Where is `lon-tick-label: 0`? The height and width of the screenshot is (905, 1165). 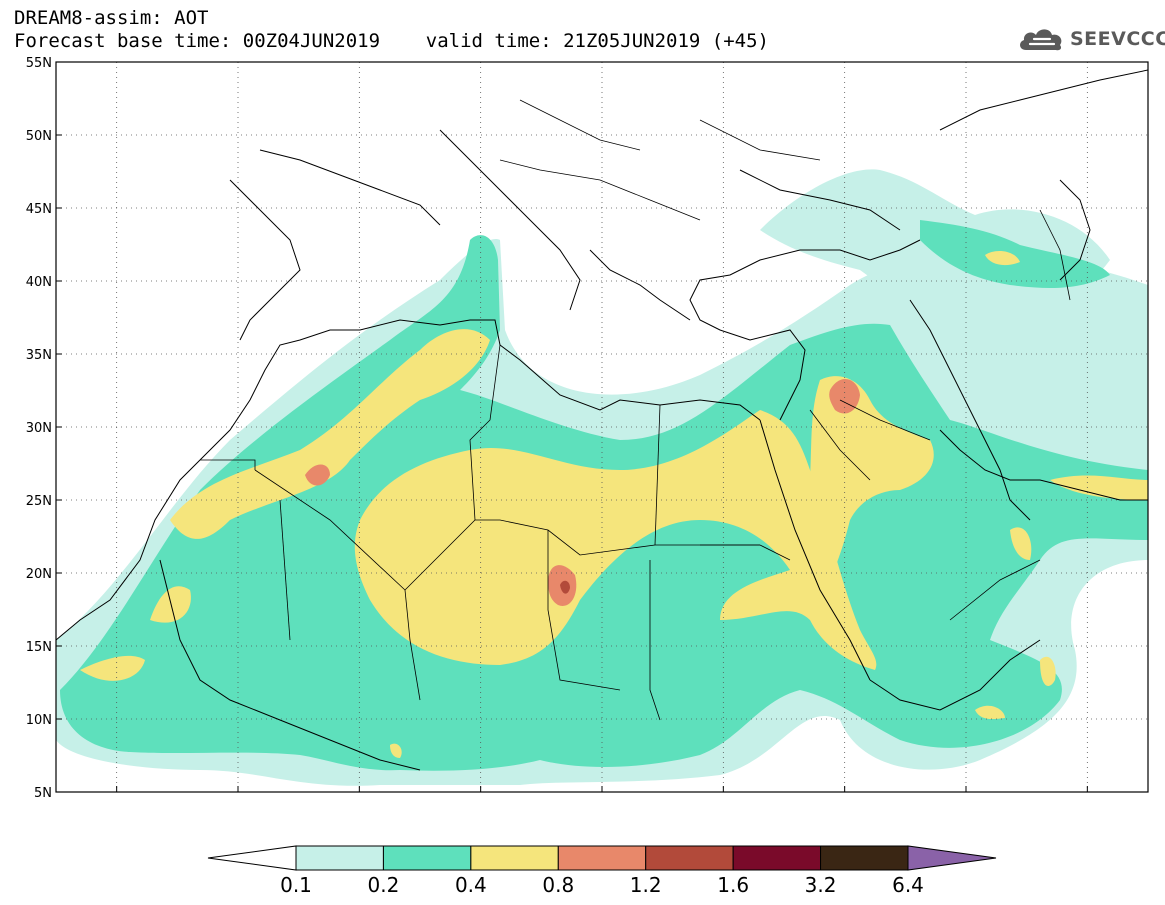
lon-tick-label: 0 is located at coordinates (359, 799).